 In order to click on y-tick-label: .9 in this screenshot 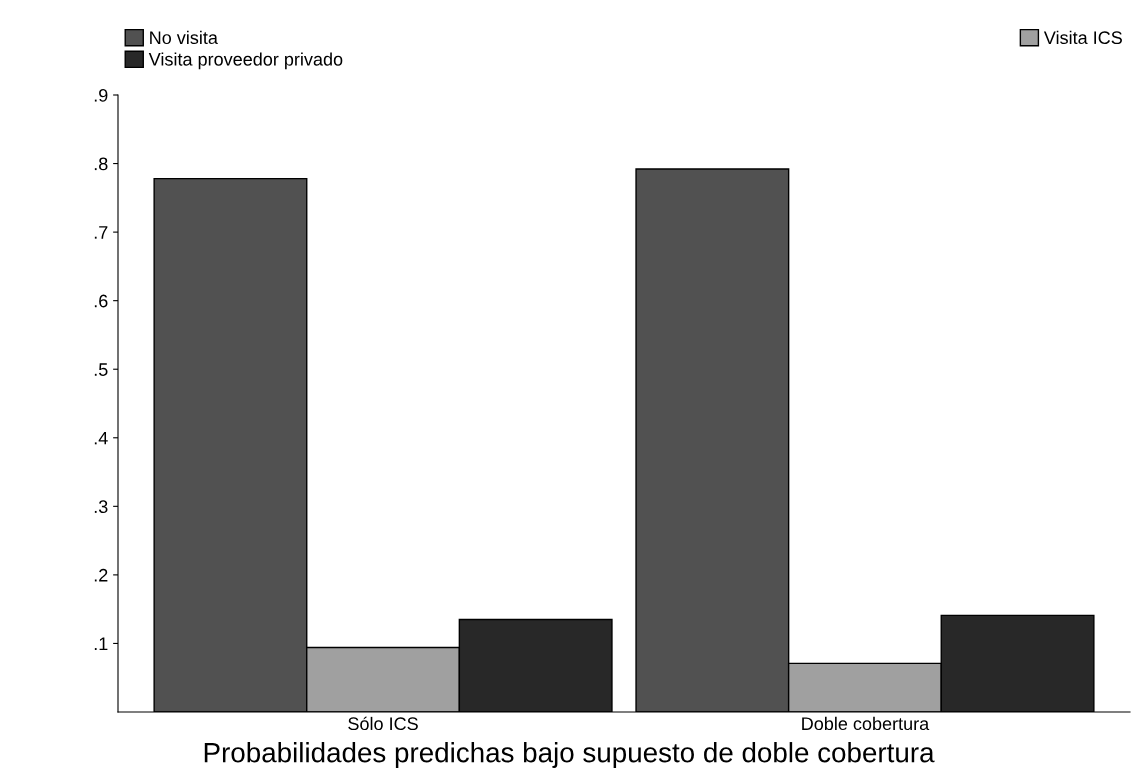, I will do `click(101, 95)`.